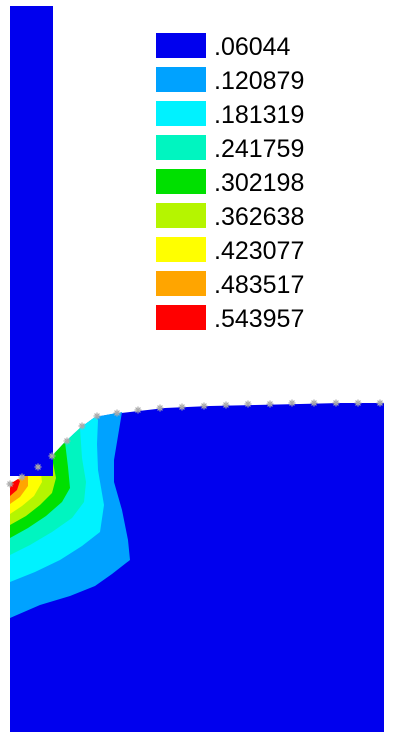 The height and width of the screenshot is (738, 395). I want to click on legend-label: .362638, so click(259, 217).